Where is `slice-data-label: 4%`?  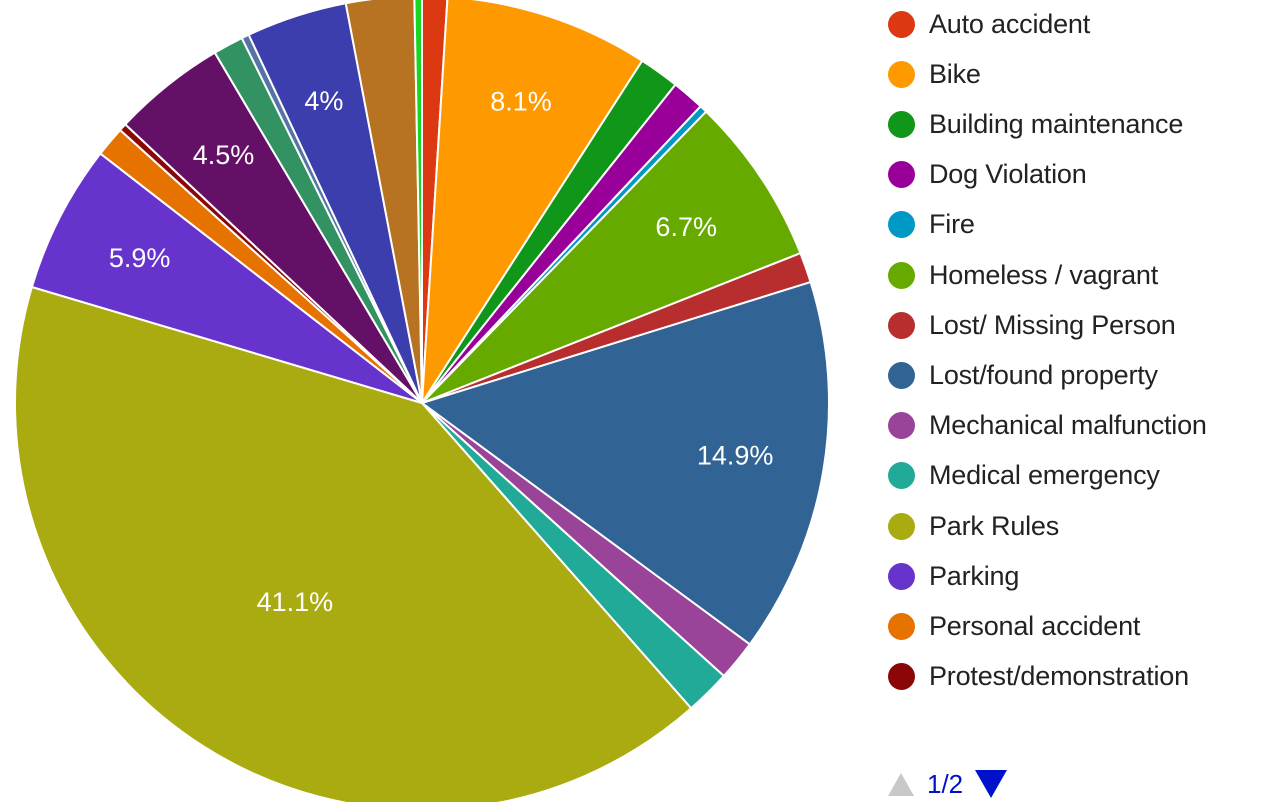 slice-data-label: 4% is located at coordinates (323, 101).